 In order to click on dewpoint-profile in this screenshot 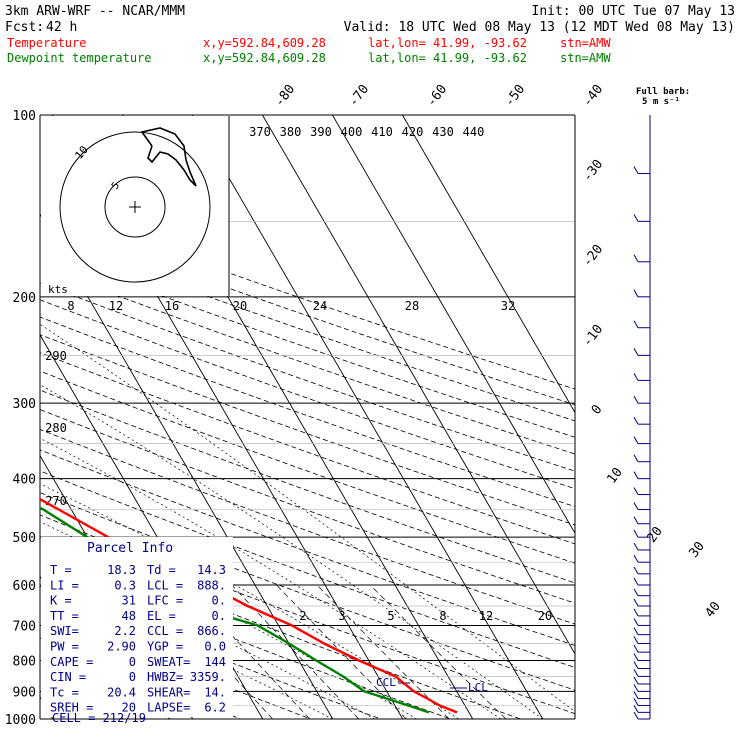, I will do `click(235, 610)`.